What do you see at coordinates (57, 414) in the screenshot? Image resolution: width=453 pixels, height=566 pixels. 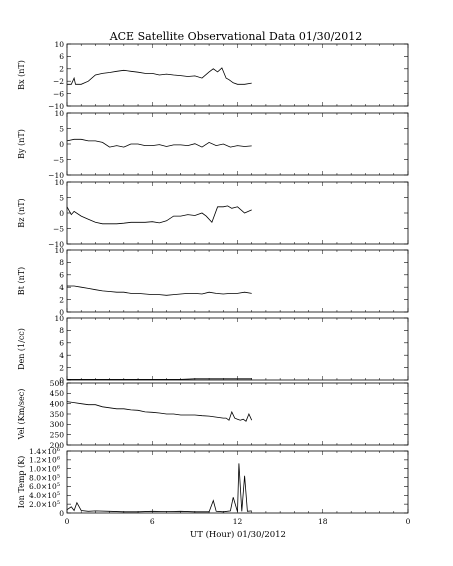 I see `y-tick-label: 350` at bounding box center [57, 414].